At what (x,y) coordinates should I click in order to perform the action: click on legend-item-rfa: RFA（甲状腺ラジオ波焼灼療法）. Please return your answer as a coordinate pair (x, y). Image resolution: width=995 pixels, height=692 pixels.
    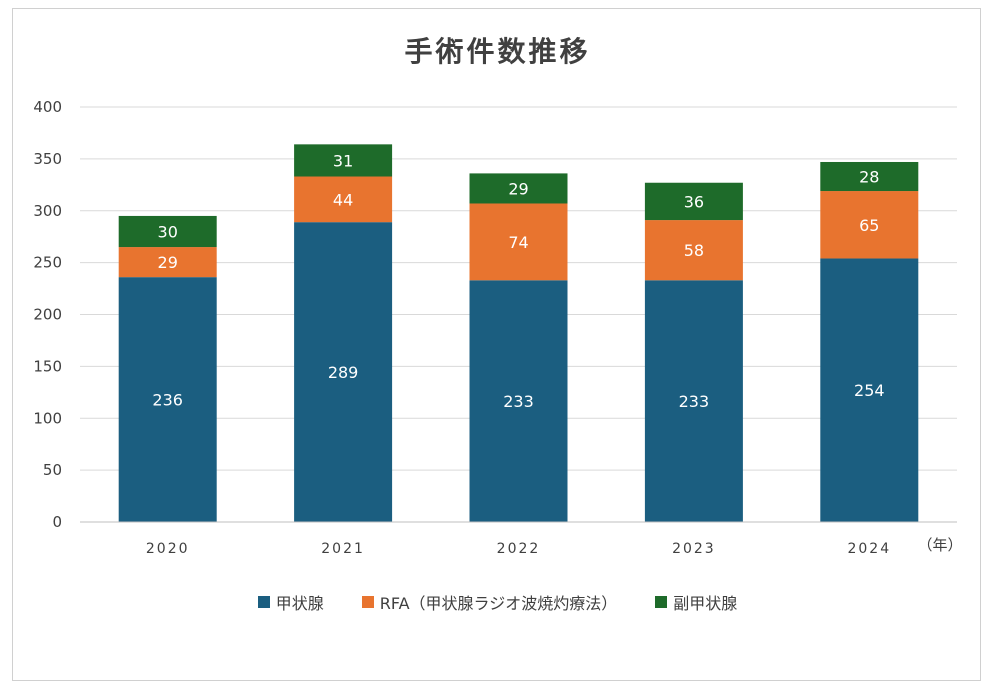
    Looking at the image, I should click on (489, 602).